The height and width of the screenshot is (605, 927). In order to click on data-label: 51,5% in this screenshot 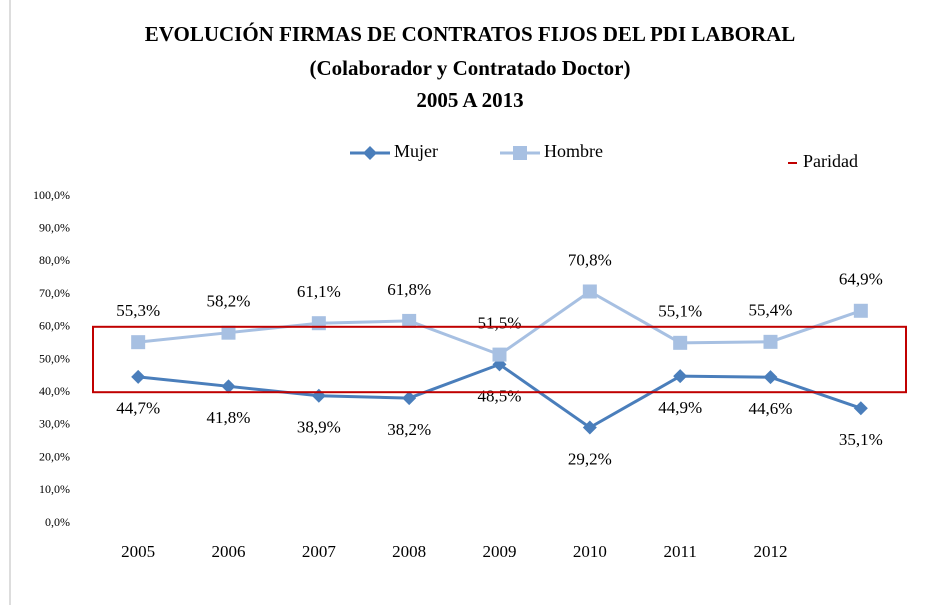, I will do `click(500, 323)`.